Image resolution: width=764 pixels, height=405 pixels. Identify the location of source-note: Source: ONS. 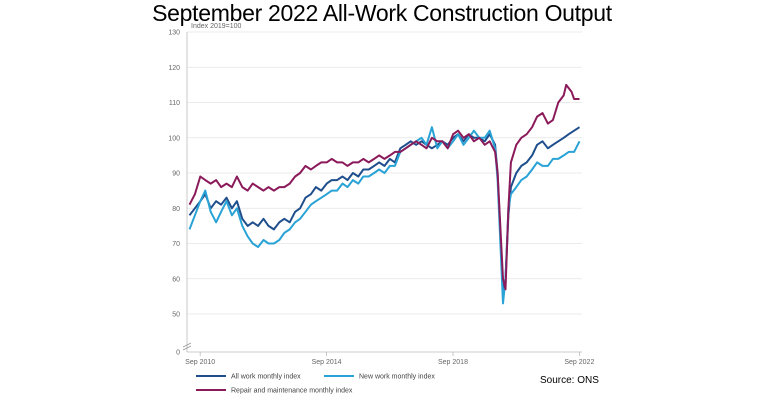
(569, 380).